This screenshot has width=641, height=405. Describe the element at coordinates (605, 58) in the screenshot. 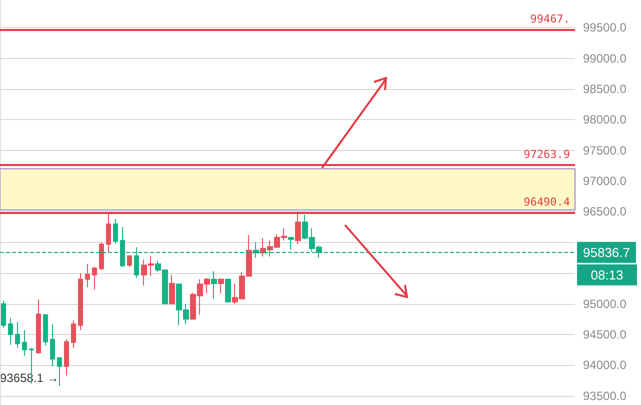

I see `y-tick-label: 99000.0` at that location.